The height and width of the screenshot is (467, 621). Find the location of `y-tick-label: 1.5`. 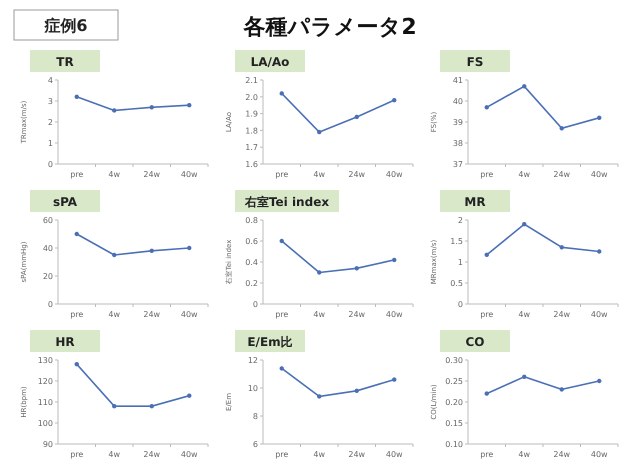

y-tick-label: 1.5 is located at coordinates (456, 241).